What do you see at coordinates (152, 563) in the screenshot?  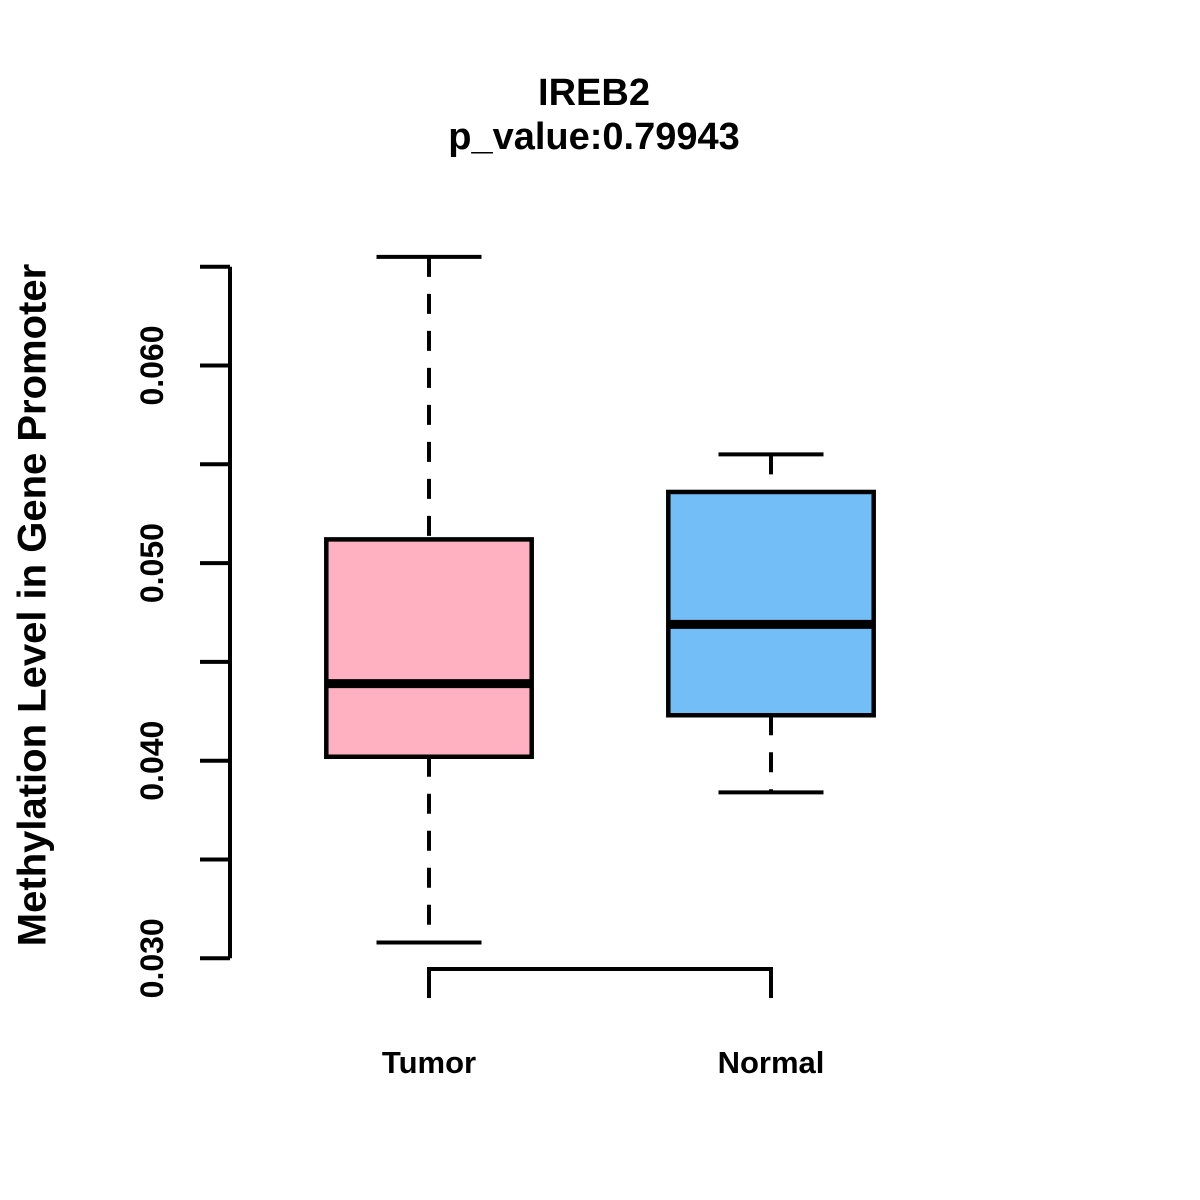 I see `y-tick-label: 0.050` at bounding box center [152, 563].